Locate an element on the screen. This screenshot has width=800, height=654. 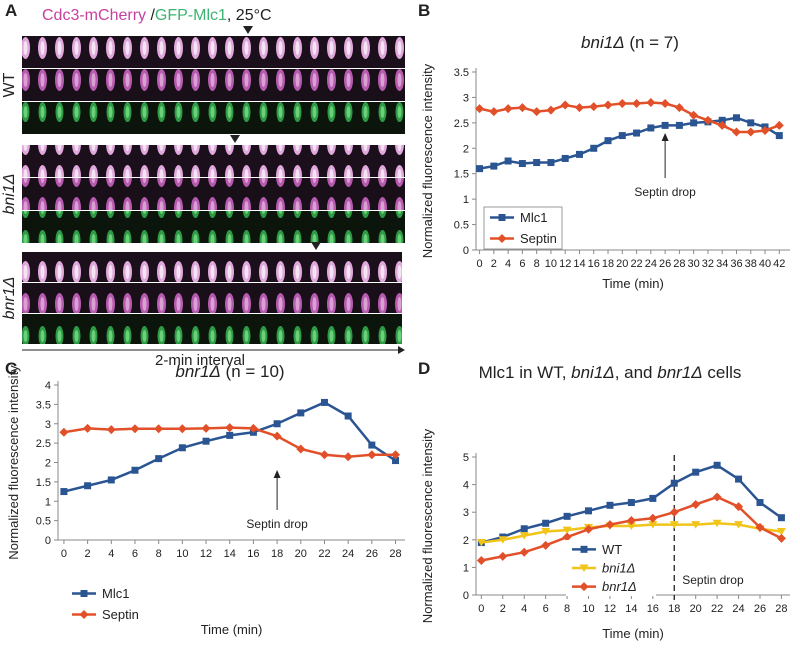
legend-label: Mlc1 is located at coordinates (533, 217).